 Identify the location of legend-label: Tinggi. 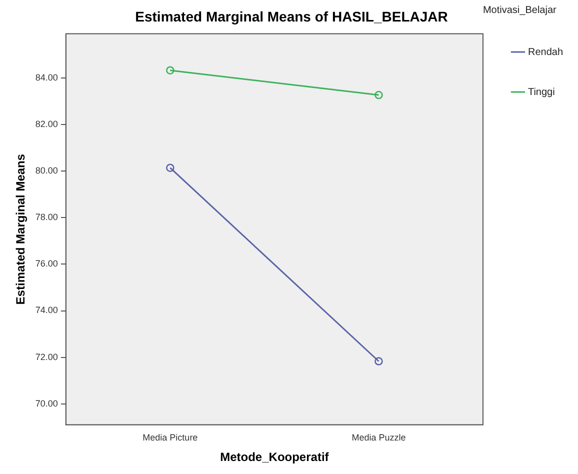
(541, 92).